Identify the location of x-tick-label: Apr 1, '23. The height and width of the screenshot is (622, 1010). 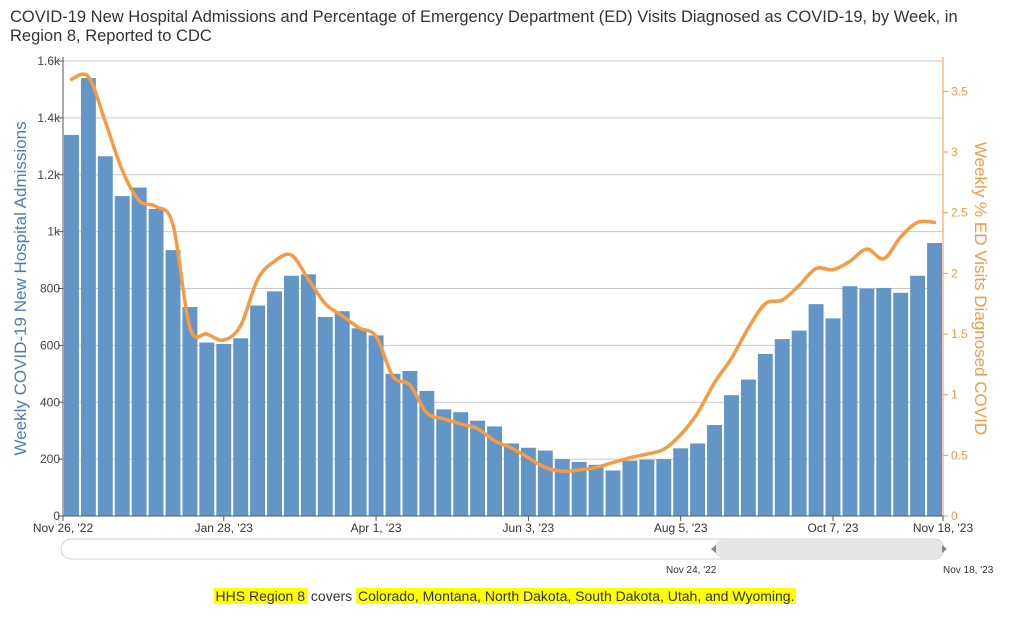
(376, 528).